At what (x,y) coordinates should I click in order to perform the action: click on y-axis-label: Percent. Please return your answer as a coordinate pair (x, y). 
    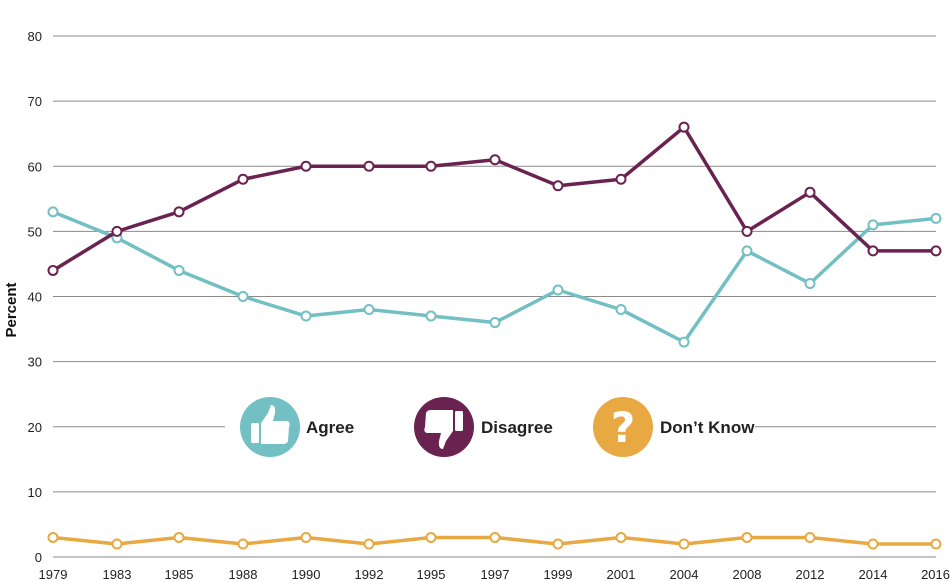
    Looking at the image, I should click on (11, 309).